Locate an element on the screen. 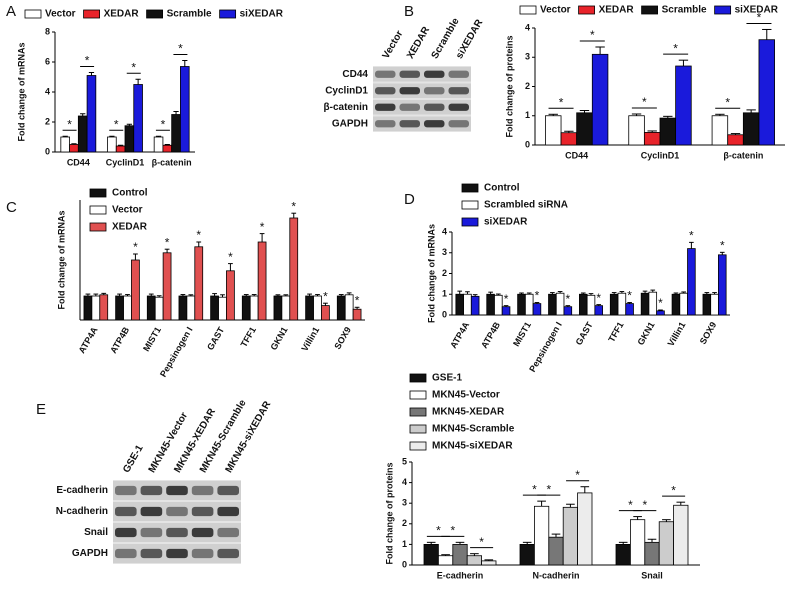 This screenshot has height=605, width=792. panel-label: A is located at coordinates (11, 11).